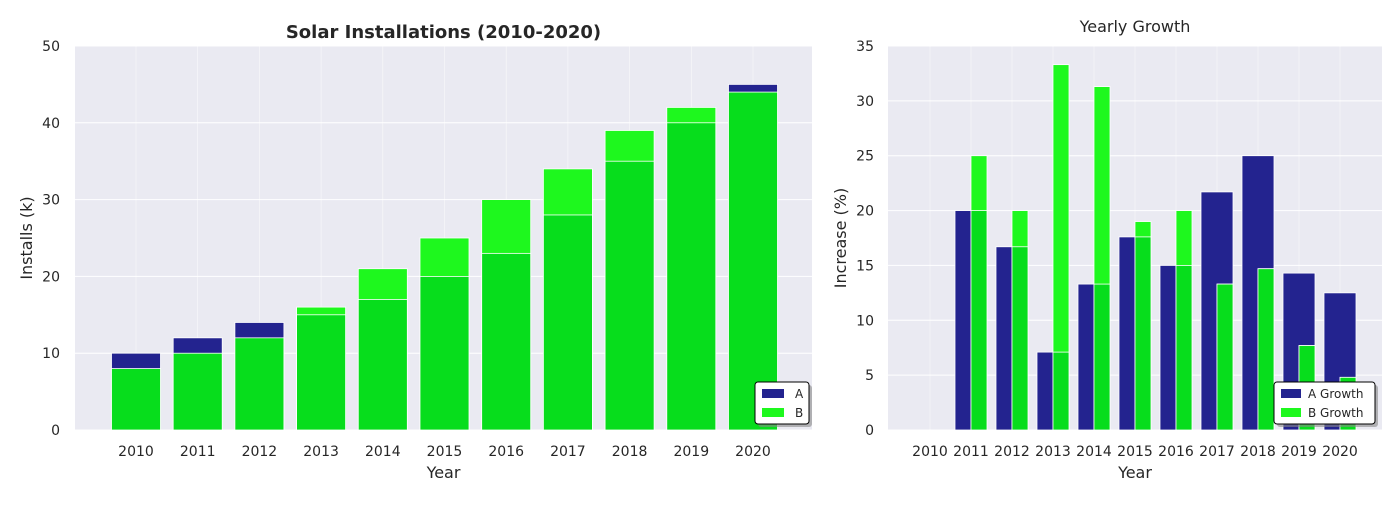 The width and height of the screenshot is (1400, 505). What do you see at coordinates (1325, 404) in the screenshot?
I see `legend: A Growth B Growth` at bounding box center [1325, 404].